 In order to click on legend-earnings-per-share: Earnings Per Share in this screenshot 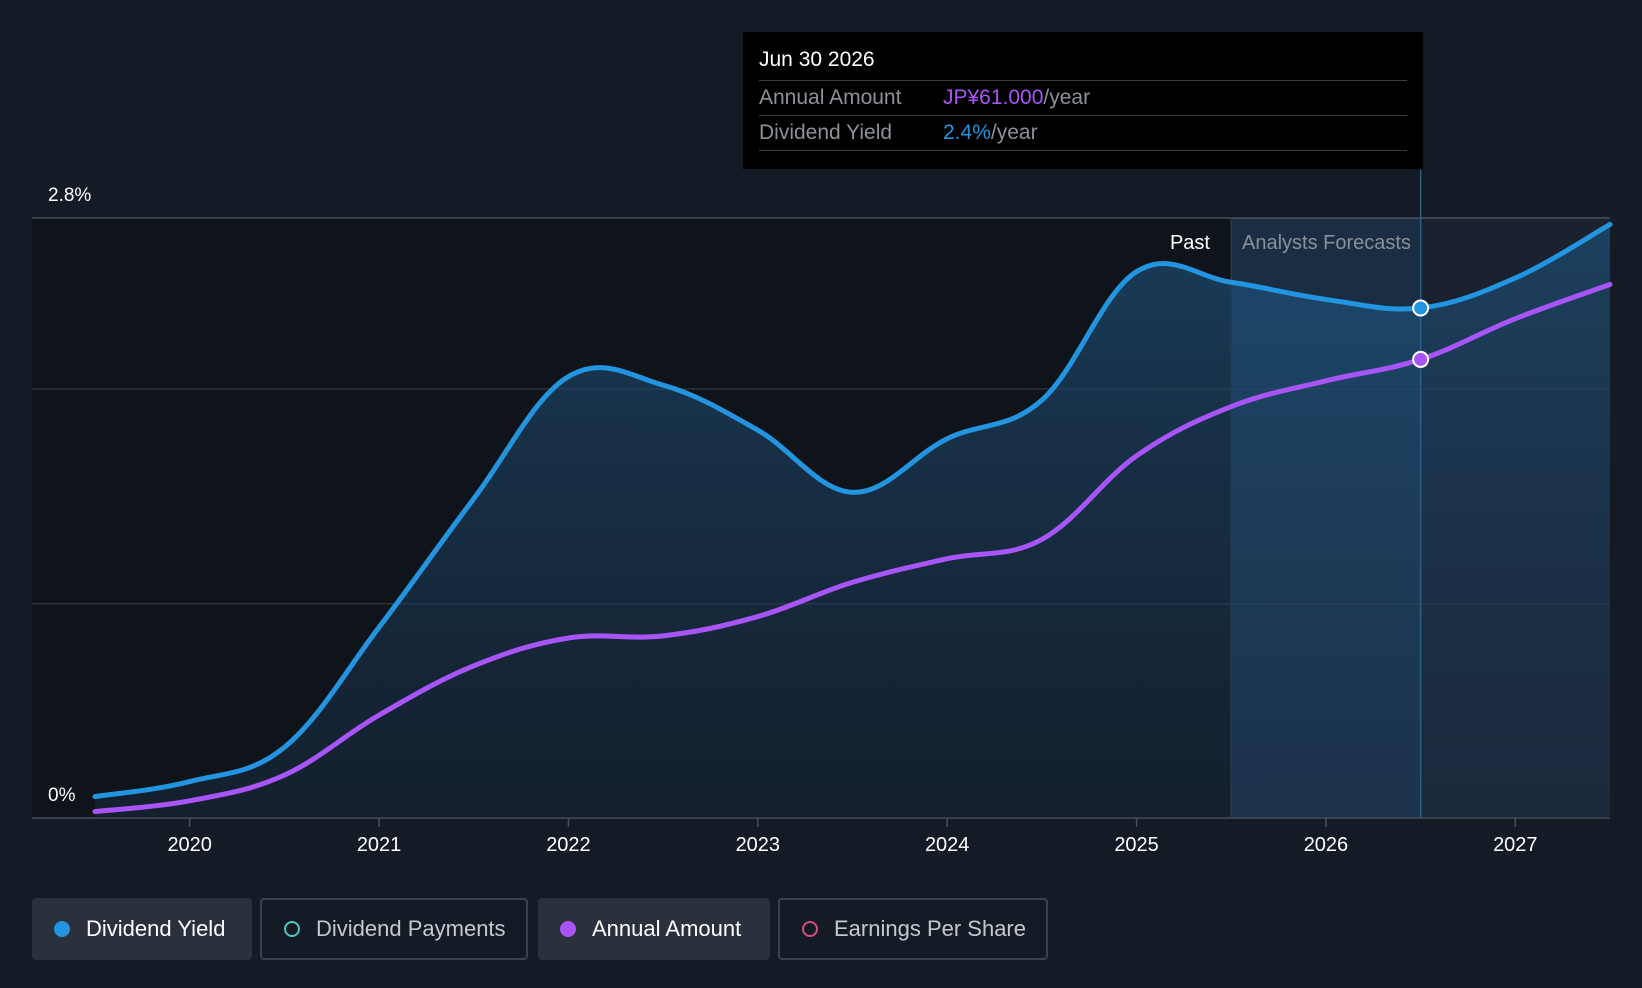, I will do `click(913, 929)`.